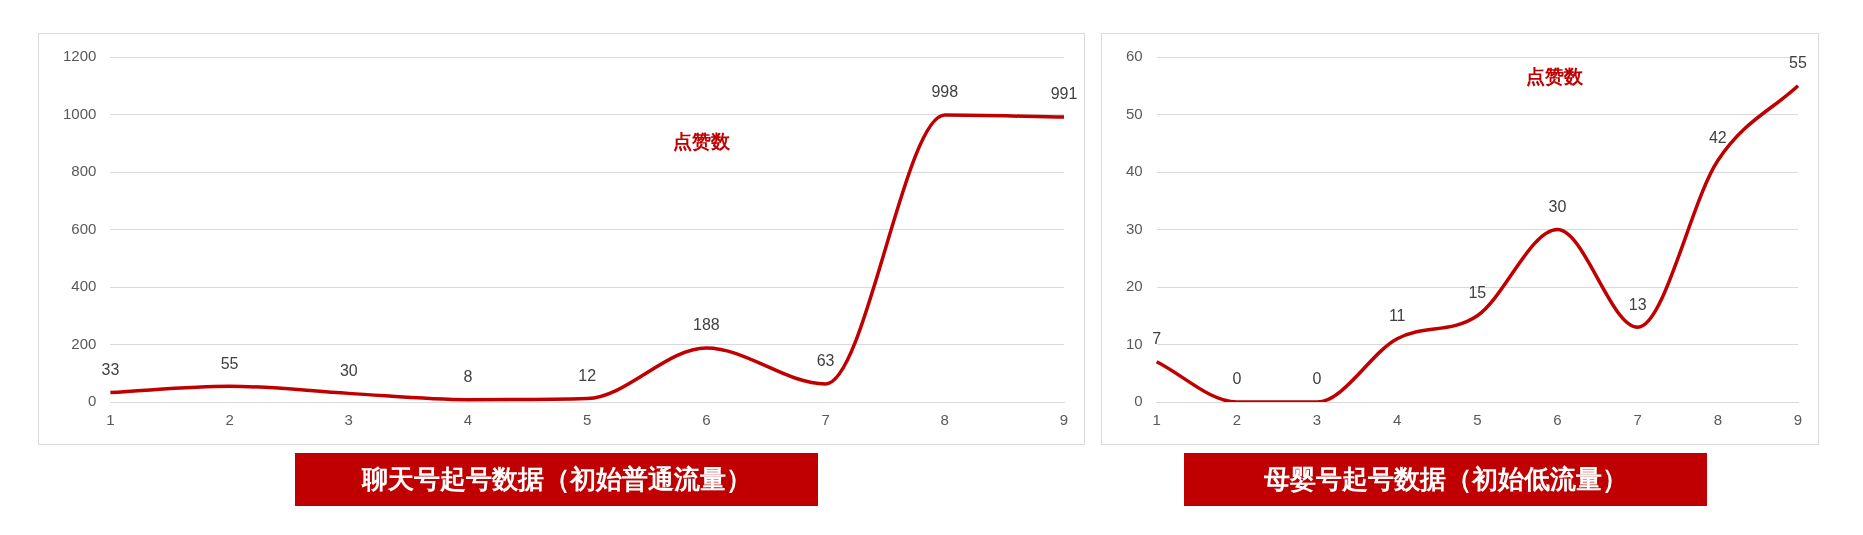 The image size is (1863, 535). Describe the element at coordinates (1134, 286) in the screenshot. I see `y-tick-label: 20` at that location.